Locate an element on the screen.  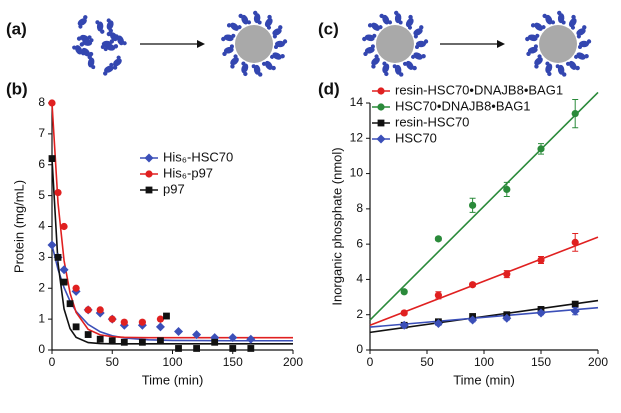
legend-label: His₆-HSC70 is located at coordinates (198, 156).